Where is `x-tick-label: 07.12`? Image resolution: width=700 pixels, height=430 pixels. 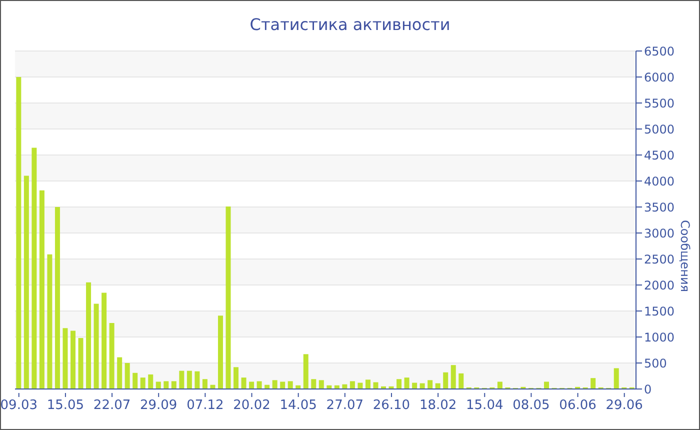 x-tick-label: 07.12 is located at coordinates (205, 405).